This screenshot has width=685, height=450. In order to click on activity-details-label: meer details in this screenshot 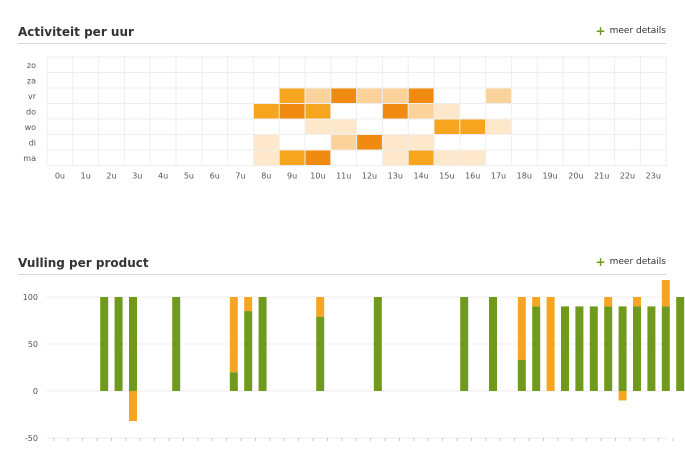, I will do `click(637, 31)`.